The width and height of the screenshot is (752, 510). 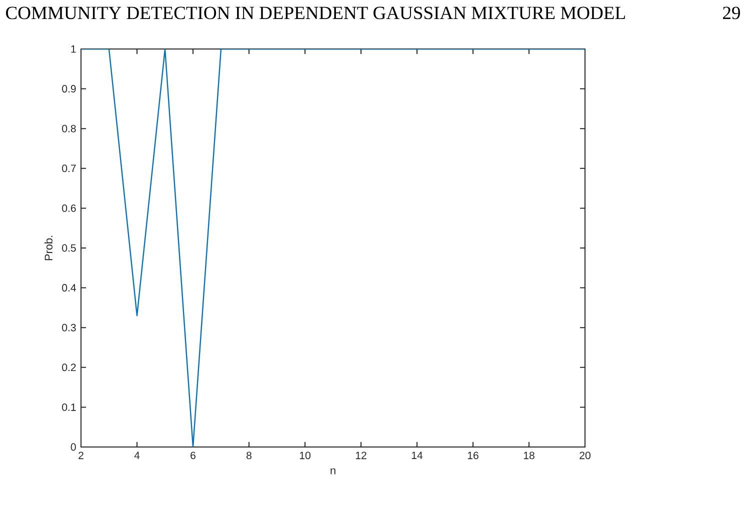 I want to click on x-tick-label: 10, so click(x=305, y=456).